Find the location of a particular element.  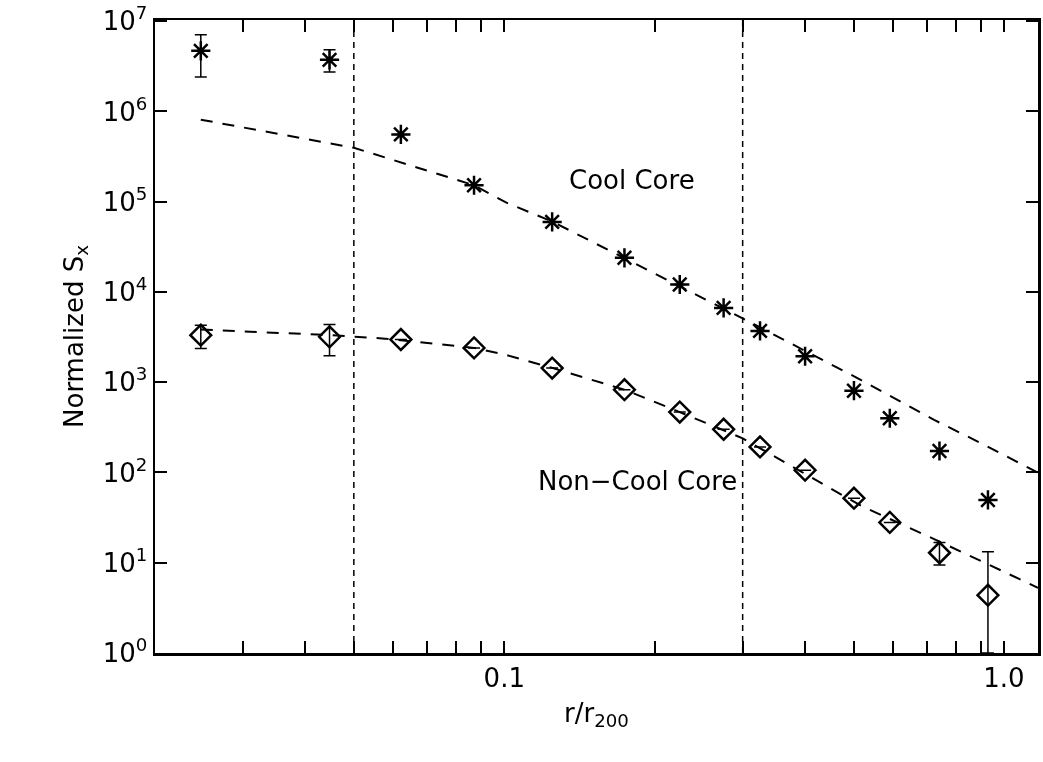

y-tick-label: 10$^{0}$ is located at coordinates (125, 651).